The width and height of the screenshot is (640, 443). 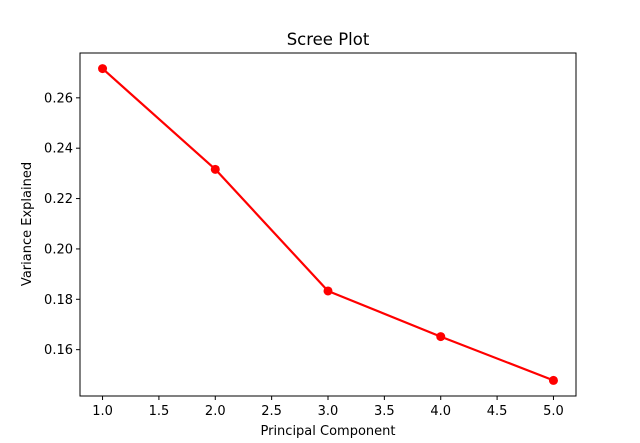 What do you see at coordinates (440, 411) in the screenshot?
I see `x-tick-label: 4.0` at bounding box center [440, 411].